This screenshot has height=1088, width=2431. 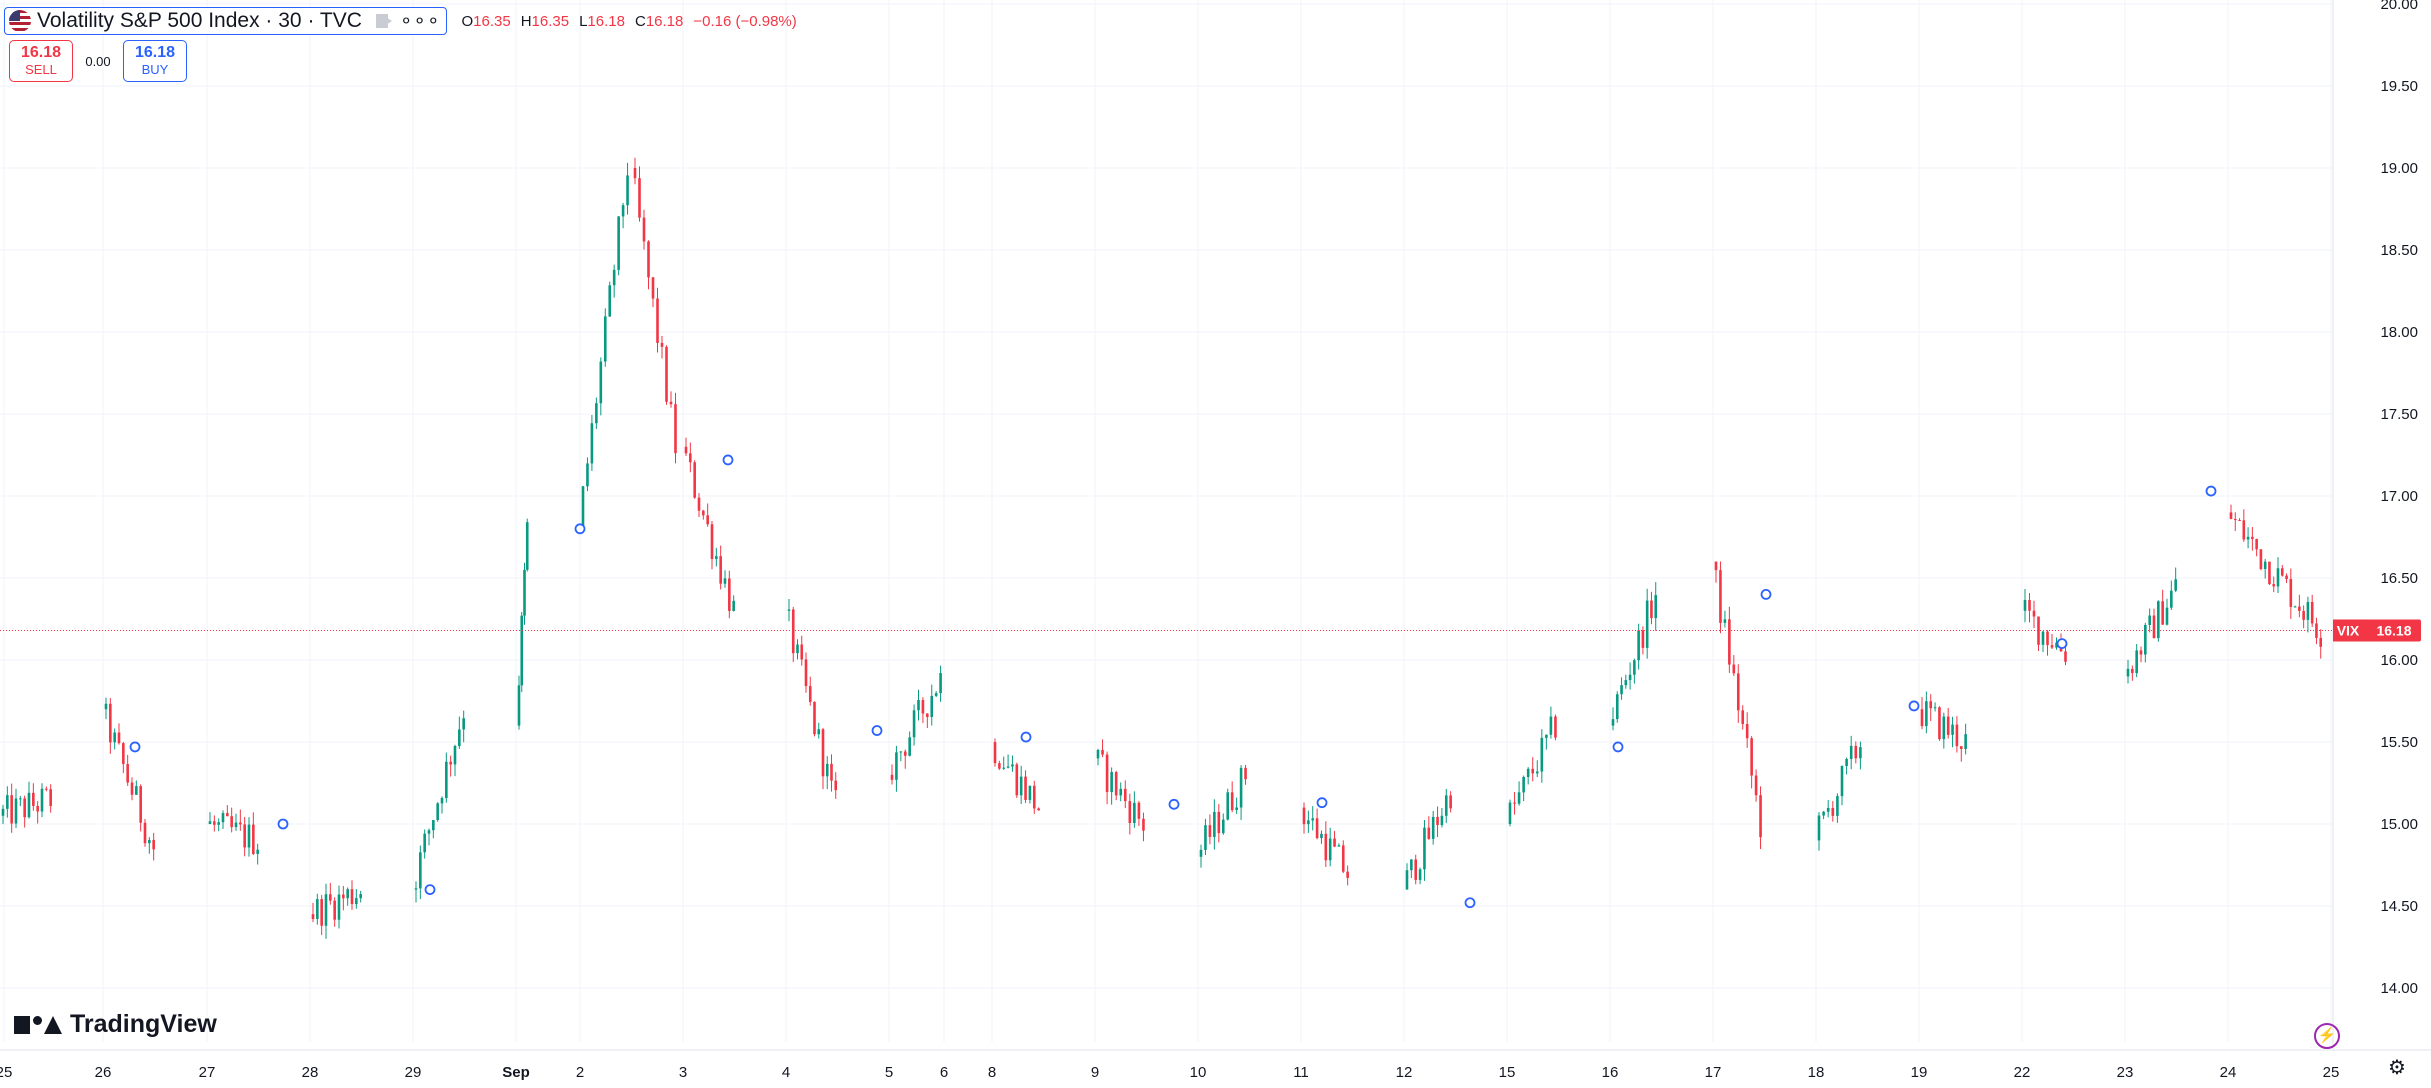 What do you see at coordinates (516, 1072) in the screenshot?
I see `x-tick-label: Sep` at bounding box center [516, 1072].